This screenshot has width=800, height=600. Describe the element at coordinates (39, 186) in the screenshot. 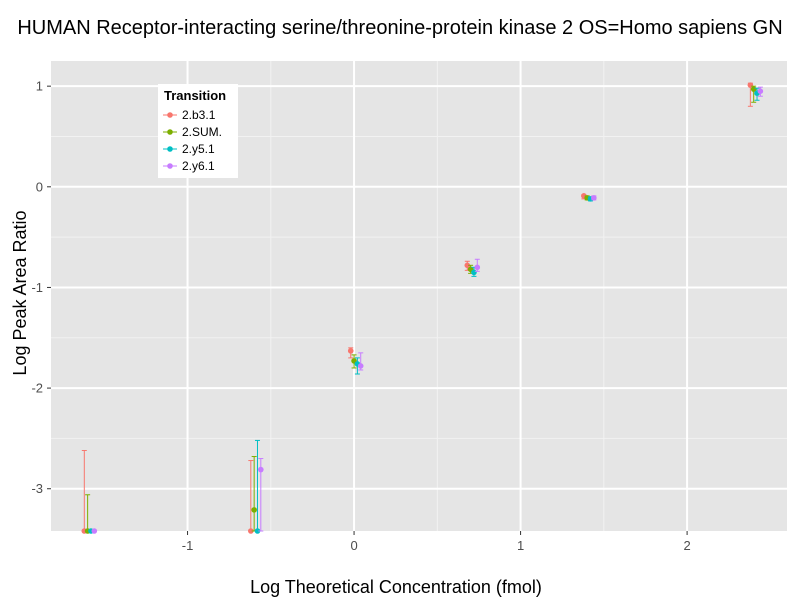

I see `y-tick-label: 0` at that location.